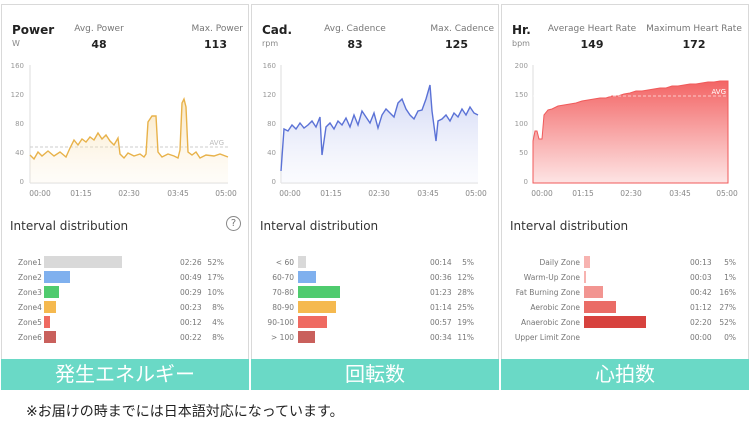 The height and width of the screenshot is (430, 750). I want to click on avg-cadence-value: 83, so click(355, 44).